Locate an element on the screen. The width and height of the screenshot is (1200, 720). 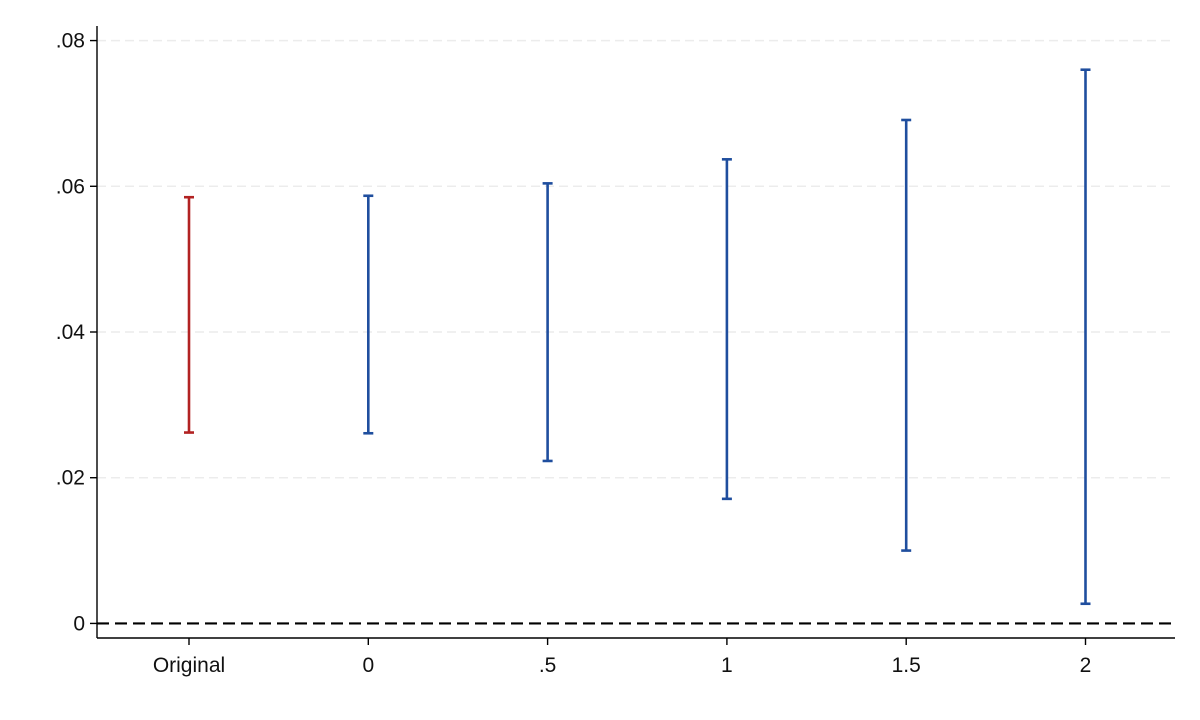
y-tick-label: .04 is located at coordinates (71, 332).